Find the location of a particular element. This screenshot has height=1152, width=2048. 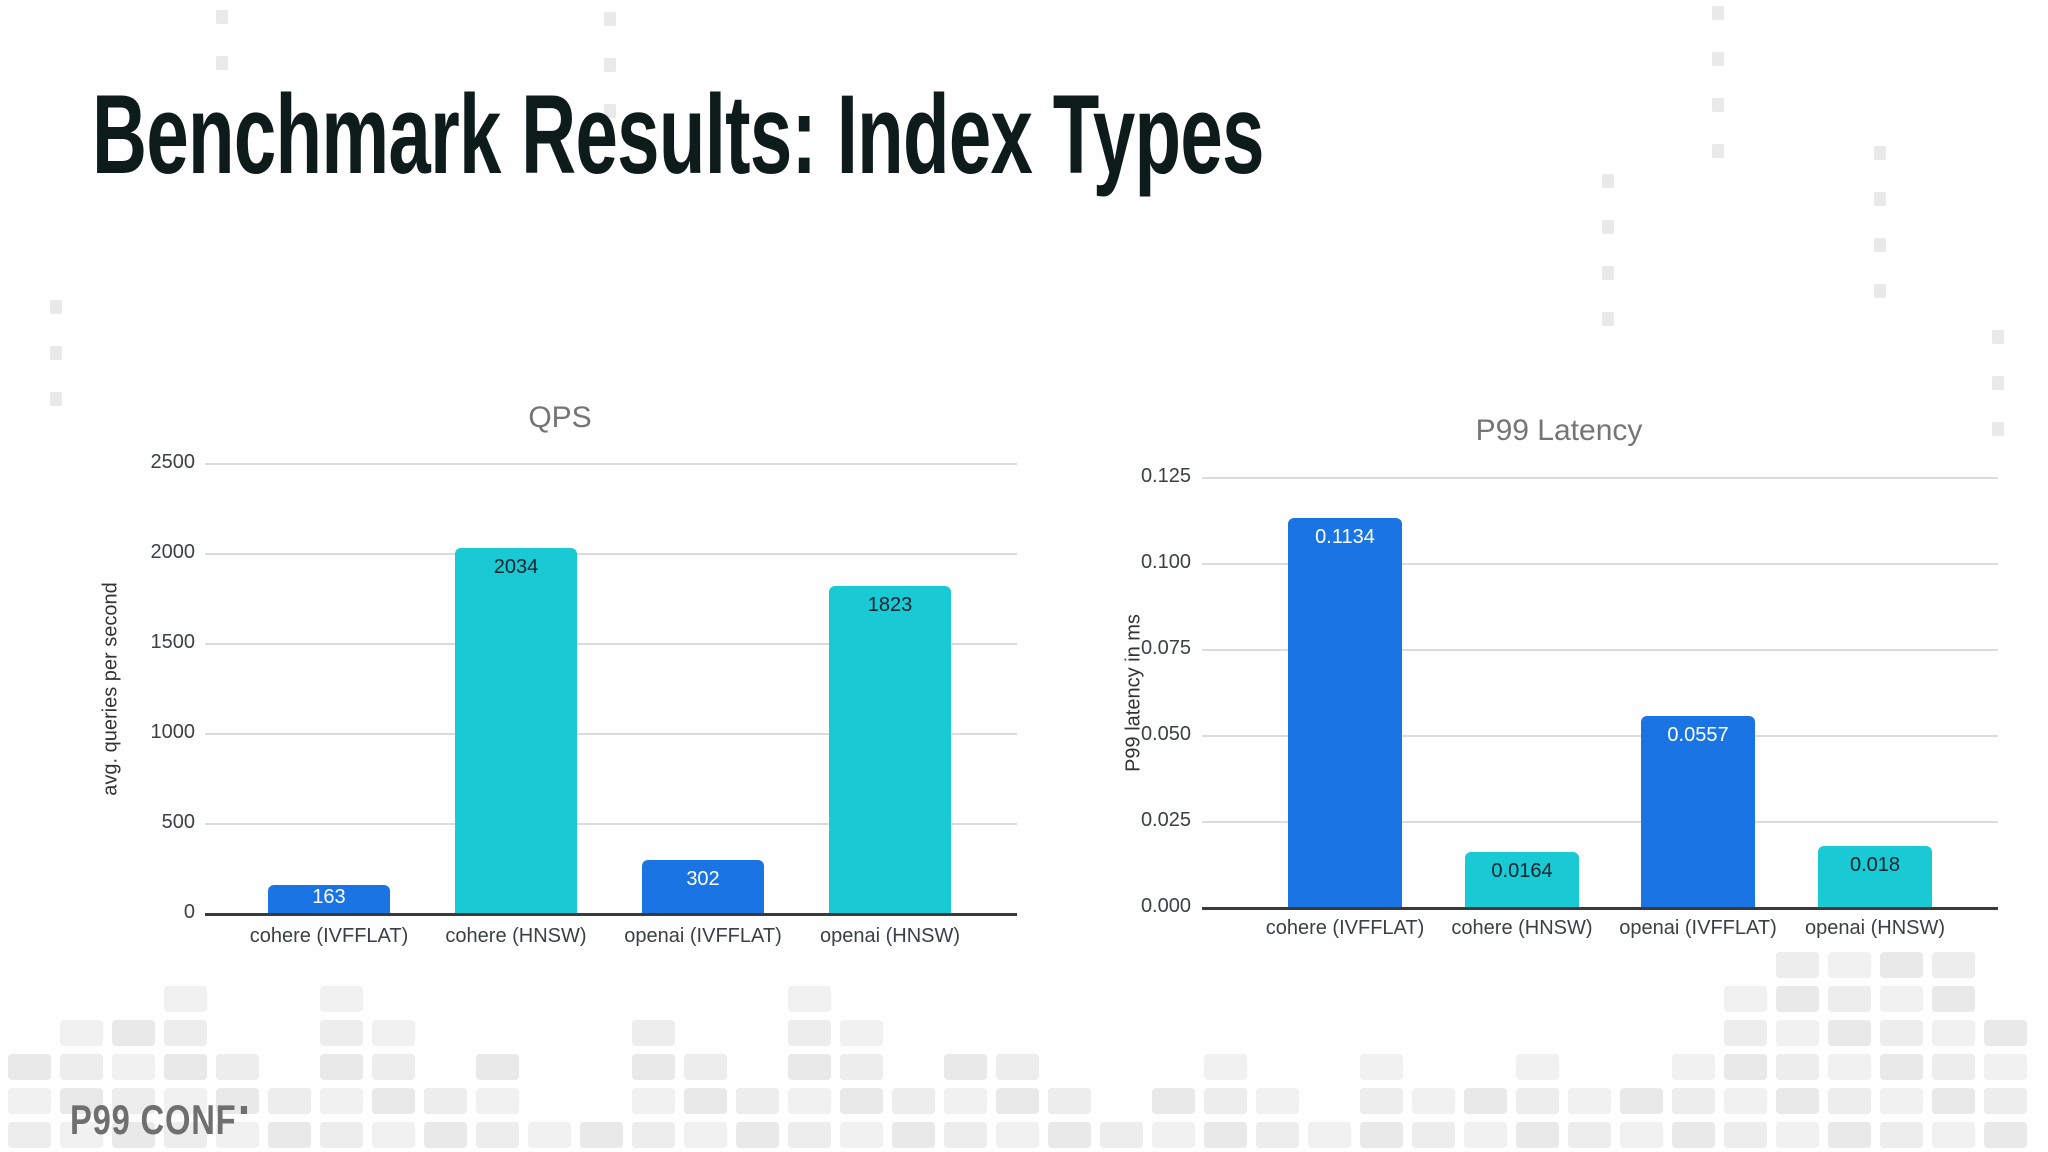

bar-value-label: 0.1134 is located at coordinates (1345, 536).